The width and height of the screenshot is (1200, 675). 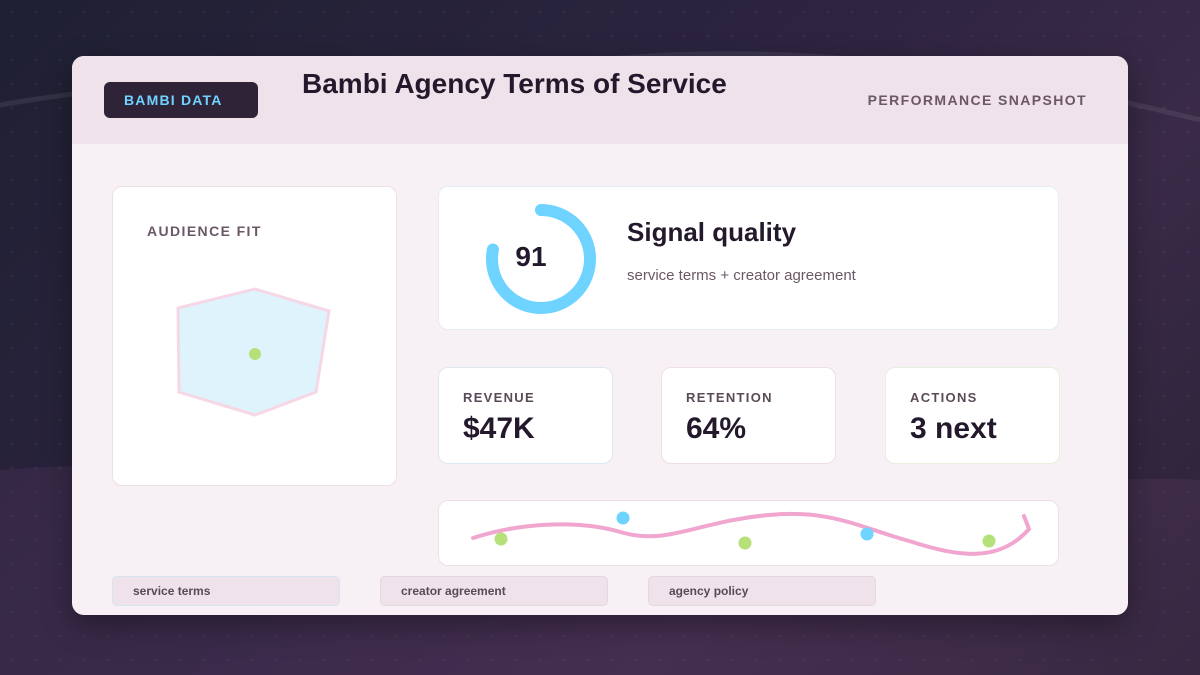 I want to click on signal-quality-subtitle: service terms + creator agreement, so click(x=741, y=275).